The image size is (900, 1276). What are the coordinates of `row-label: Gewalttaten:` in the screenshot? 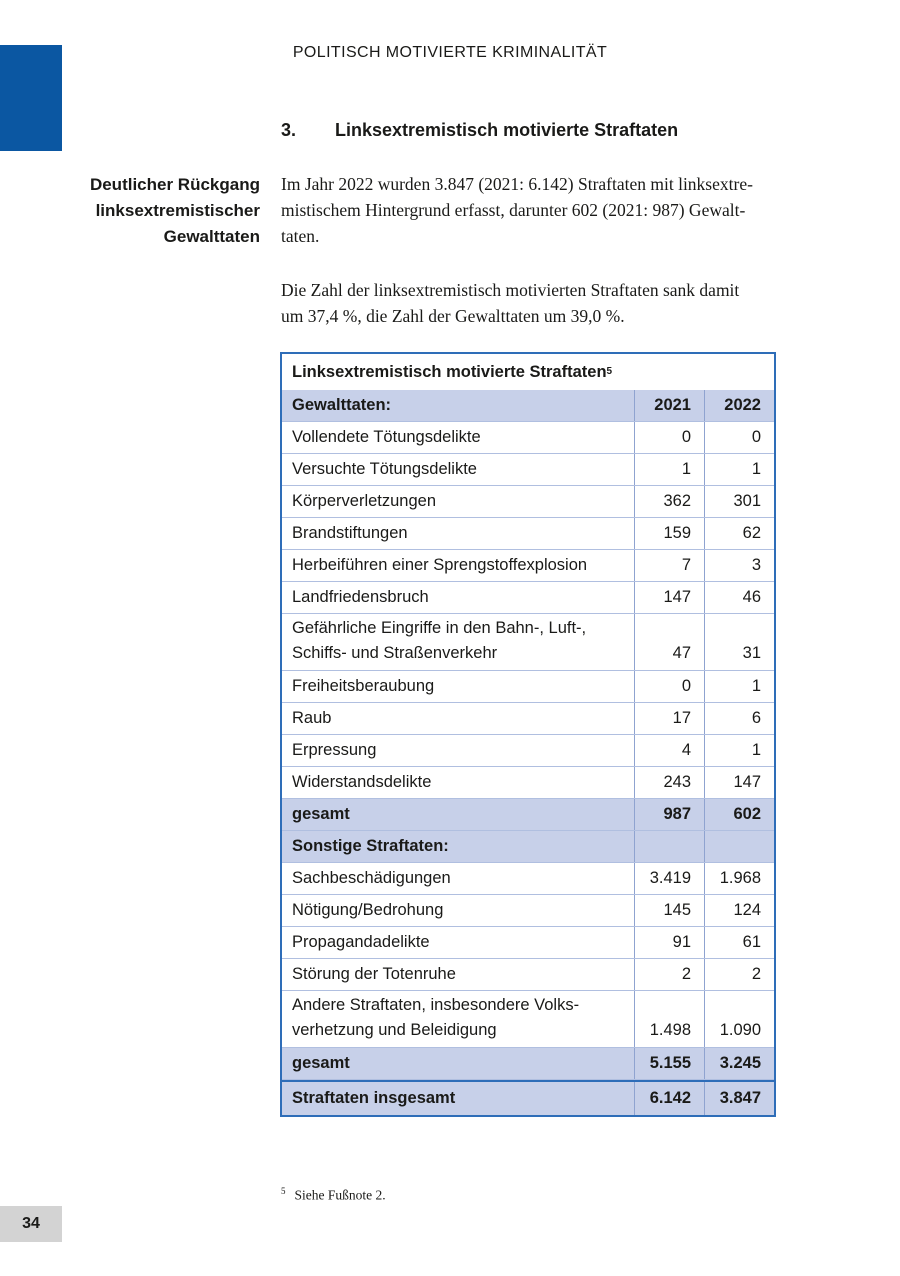 It's located at (342, 405).